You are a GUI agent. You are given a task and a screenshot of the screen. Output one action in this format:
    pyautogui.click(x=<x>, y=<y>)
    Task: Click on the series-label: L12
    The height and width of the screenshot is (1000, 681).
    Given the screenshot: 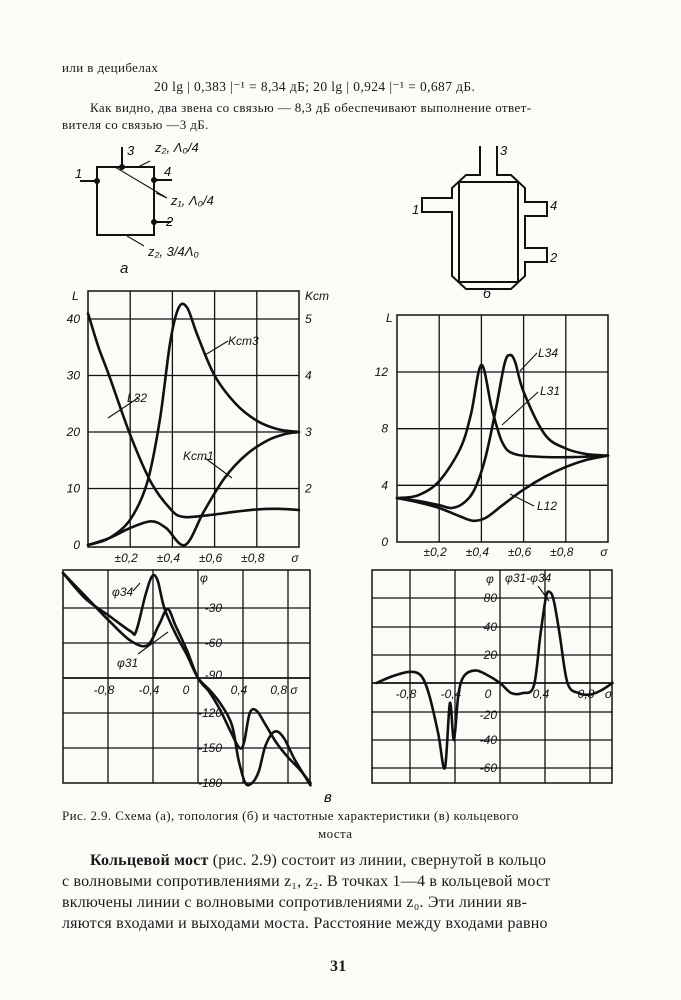 What is the action you would take?
    pyautogui.click(x=547, y=506)
    